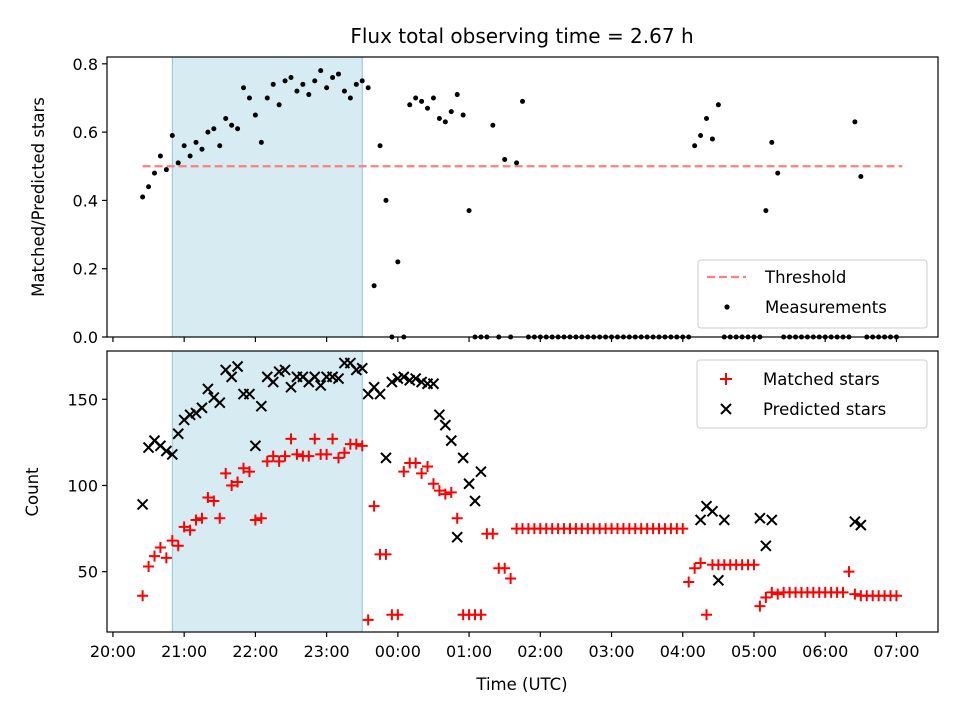  What do you see at coordinates (327, 651) in the screenshot?
I see `x-tick-label: 23:00` at bounding box center [327, 651].